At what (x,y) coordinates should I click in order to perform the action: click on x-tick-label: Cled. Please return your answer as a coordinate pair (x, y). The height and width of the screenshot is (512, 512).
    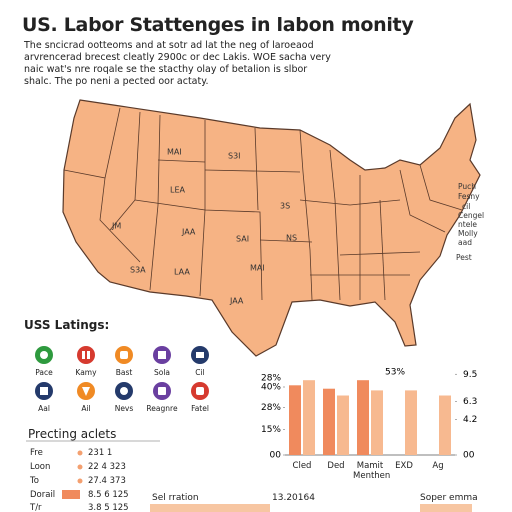
    Looking at the image, I should click on (302, 466).